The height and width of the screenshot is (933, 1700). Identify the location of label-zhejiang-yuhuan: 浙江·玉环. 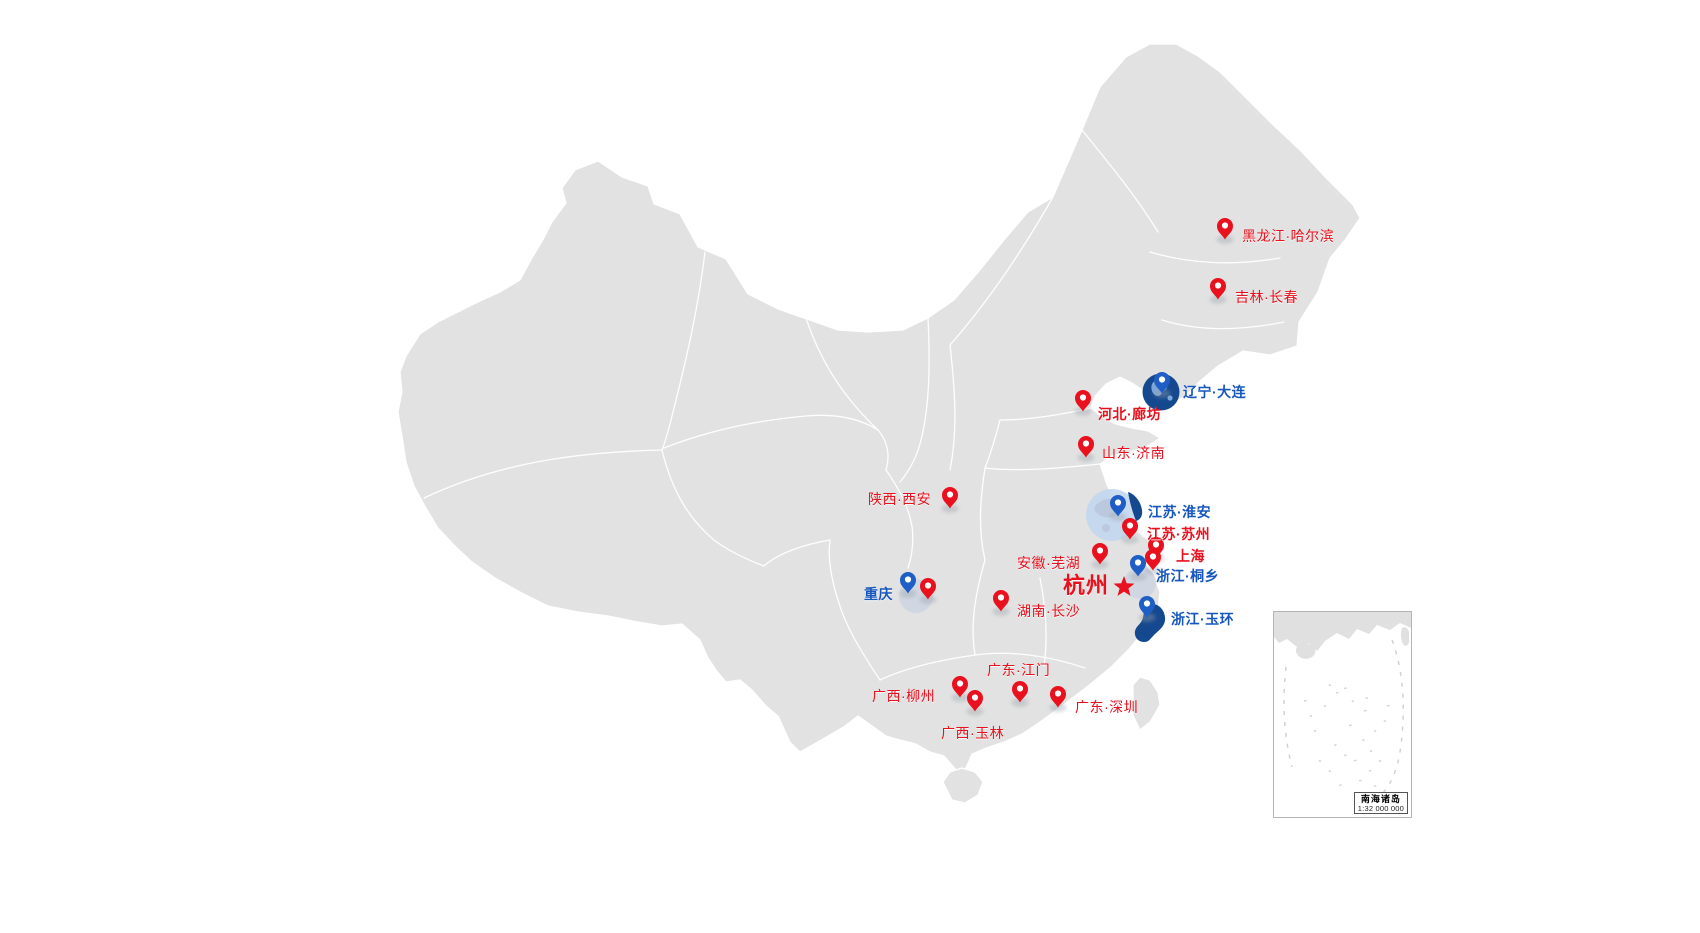
(1203, 619).